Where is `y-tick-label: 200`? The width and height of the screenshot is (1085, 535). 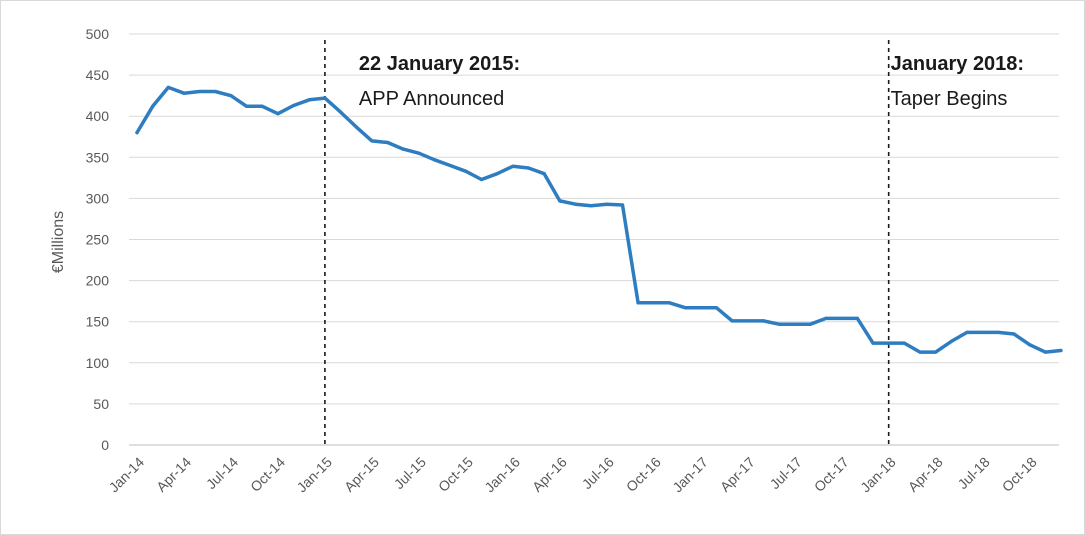 y-tick-label: 200 is located at coordinates (98, 281).